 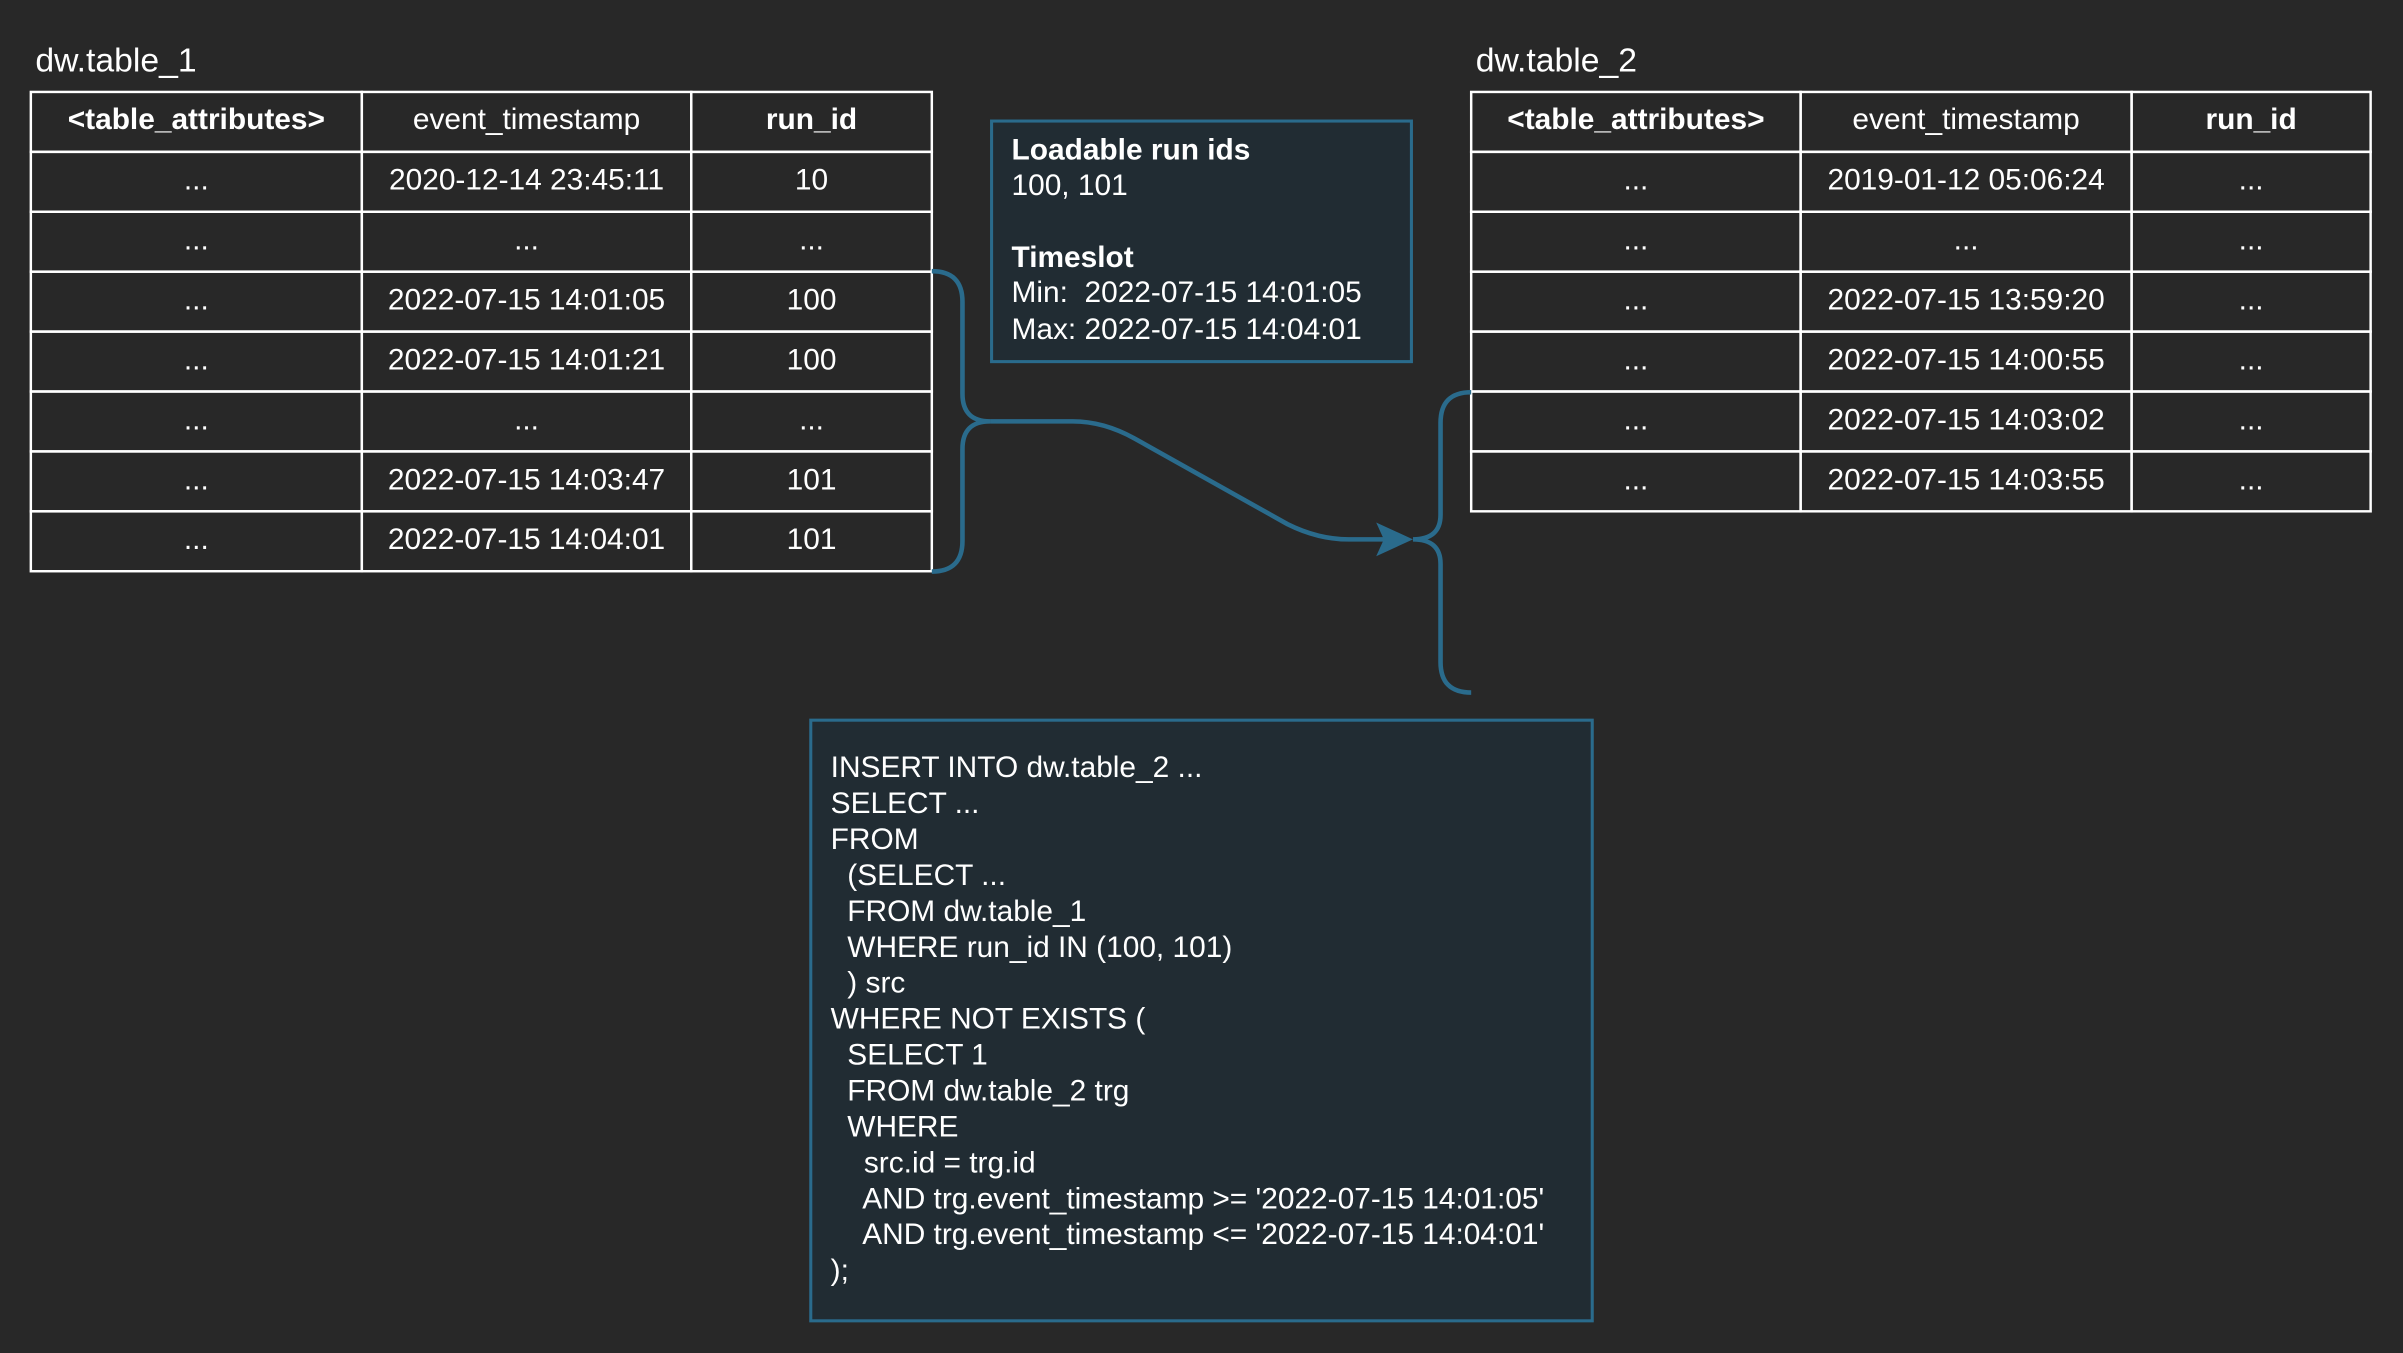 I want to click on sql-line: WHERE run_id IN (100, 101), so click(x=1032, y=947).